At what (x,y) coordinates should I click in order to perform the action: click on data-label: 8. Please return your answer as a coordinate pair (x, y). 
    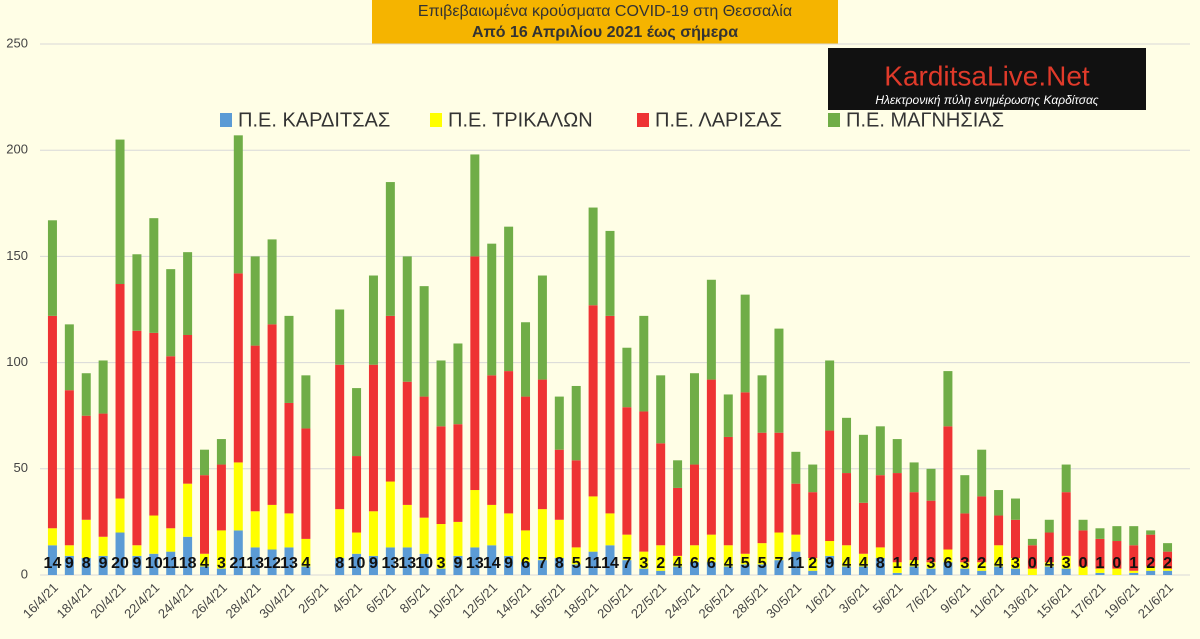
    Looking at the image, I should click on (880, 563).